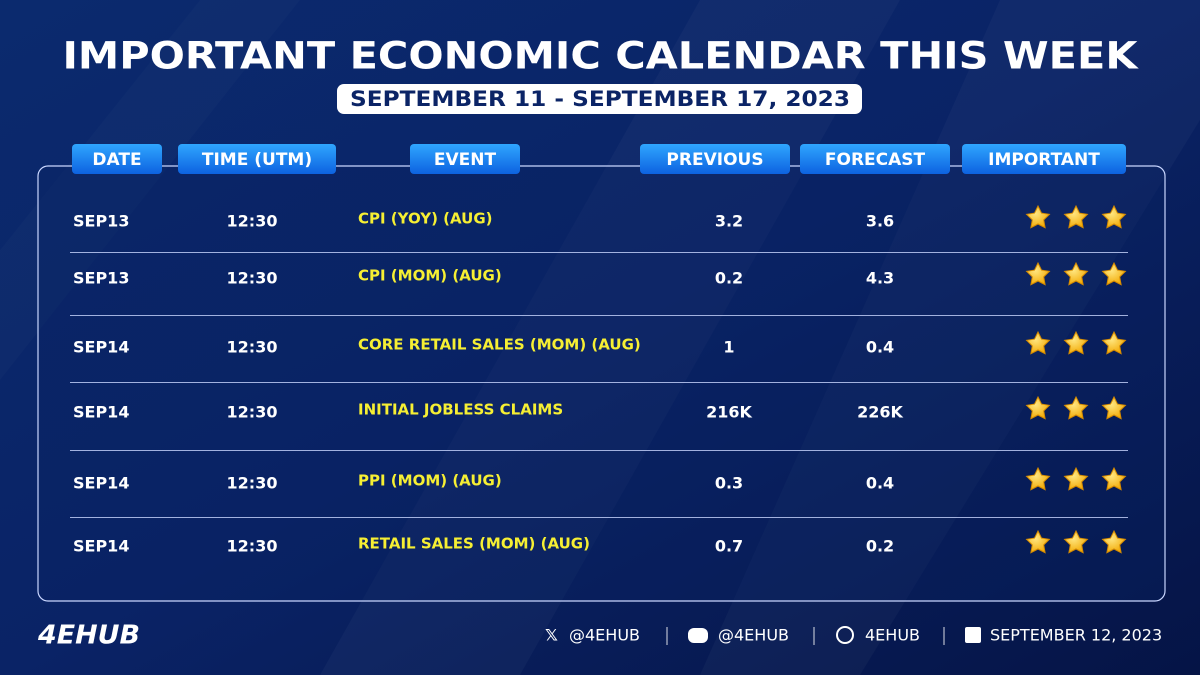  I want to click on column-header: IMPORTANT, so click(1044, 160).